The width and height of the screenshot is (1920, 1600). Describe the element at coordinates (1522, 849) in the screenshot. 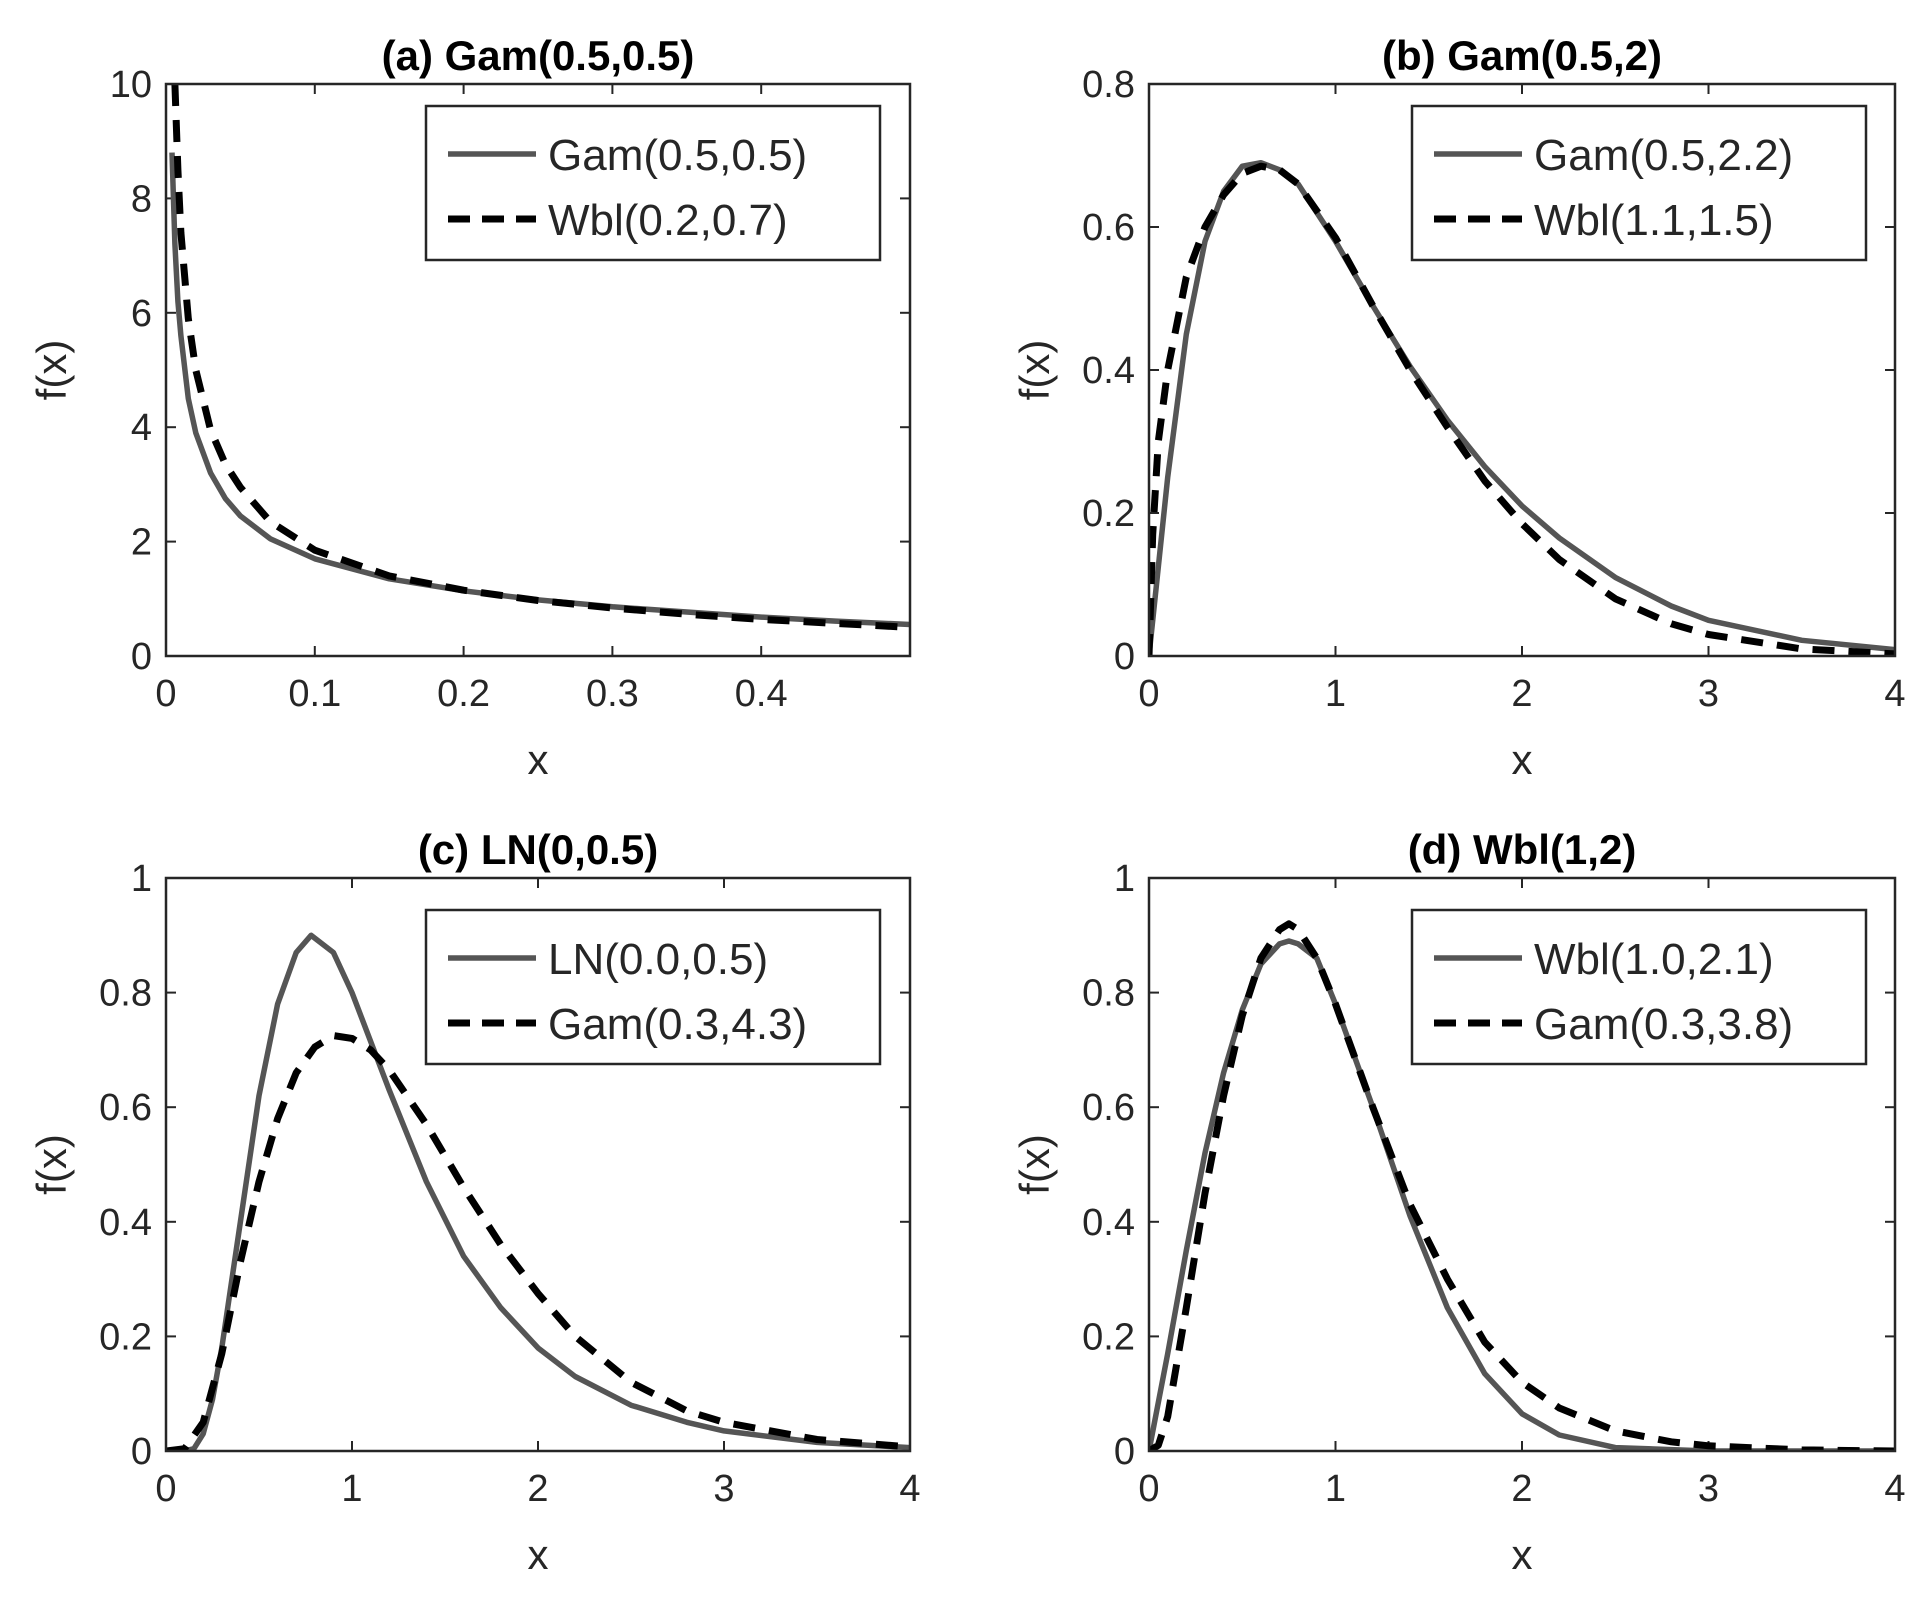

I see `chart-title: (d) Wbl(1,2)` at that location.